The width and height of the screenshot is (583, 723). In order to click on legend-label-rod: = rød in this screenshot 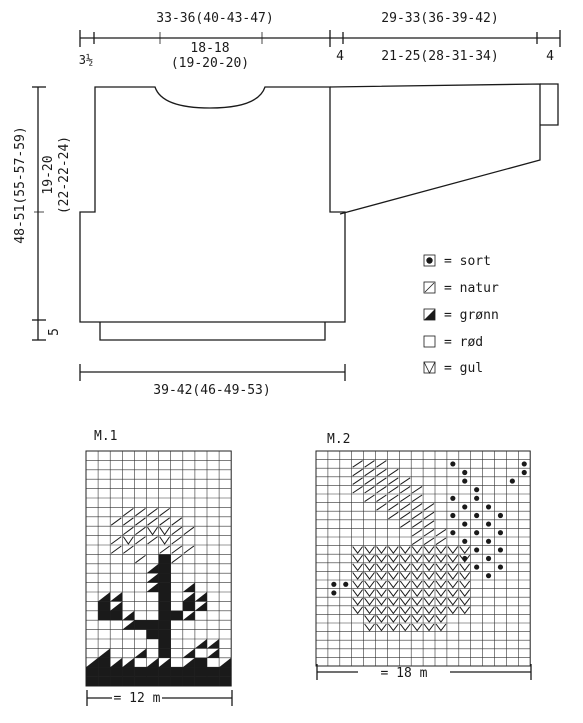, I will do `click(463, 342)`.